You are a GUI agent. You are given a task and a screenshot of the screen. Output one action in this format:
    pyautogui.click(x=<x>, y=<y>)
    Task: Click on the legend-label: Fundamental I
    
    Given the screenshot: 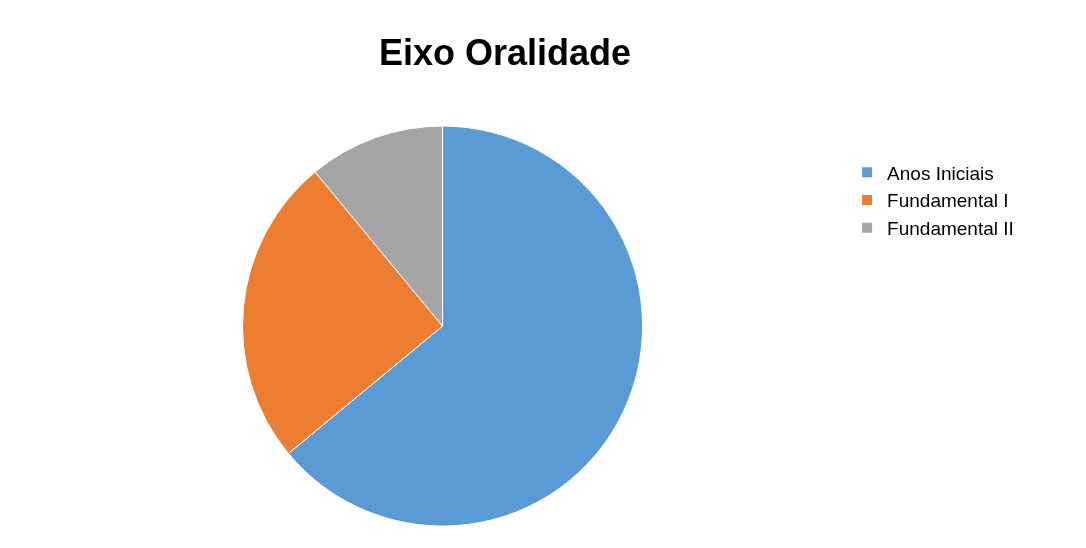 What is the action you would take?
    pyautogui.click(x=948, y=201)
    